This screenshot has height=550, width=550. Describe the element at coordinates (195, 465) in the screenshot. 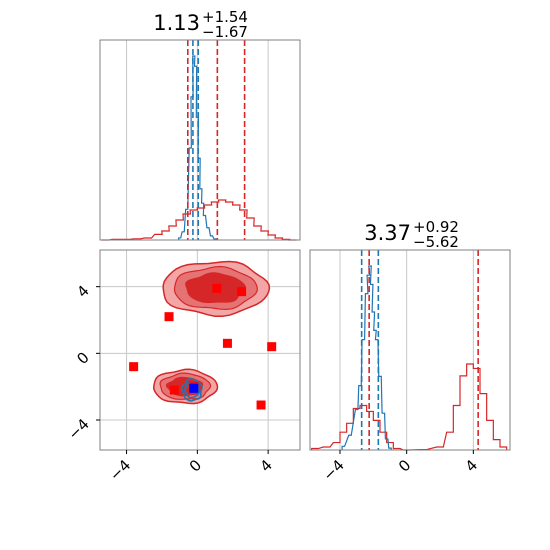

I see `x-tick-label-param1-1: 0` at that location.